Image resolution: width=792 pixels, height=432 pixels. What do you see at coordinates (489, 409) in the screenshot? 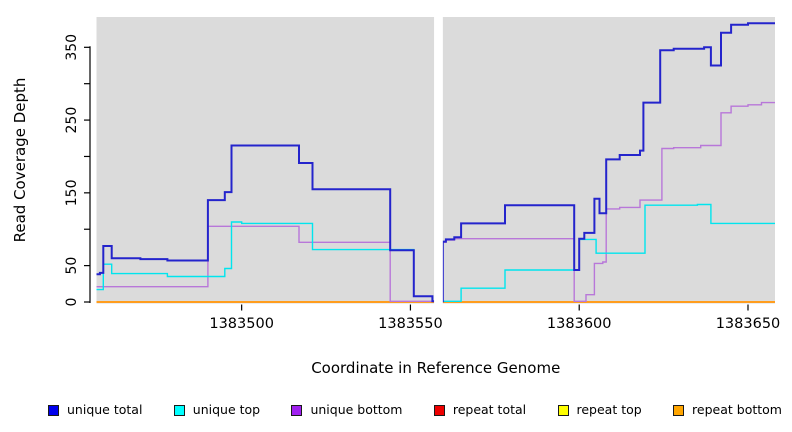
I see `legend-label-repeat-total: repeat total` at bounding box center [489, 409].